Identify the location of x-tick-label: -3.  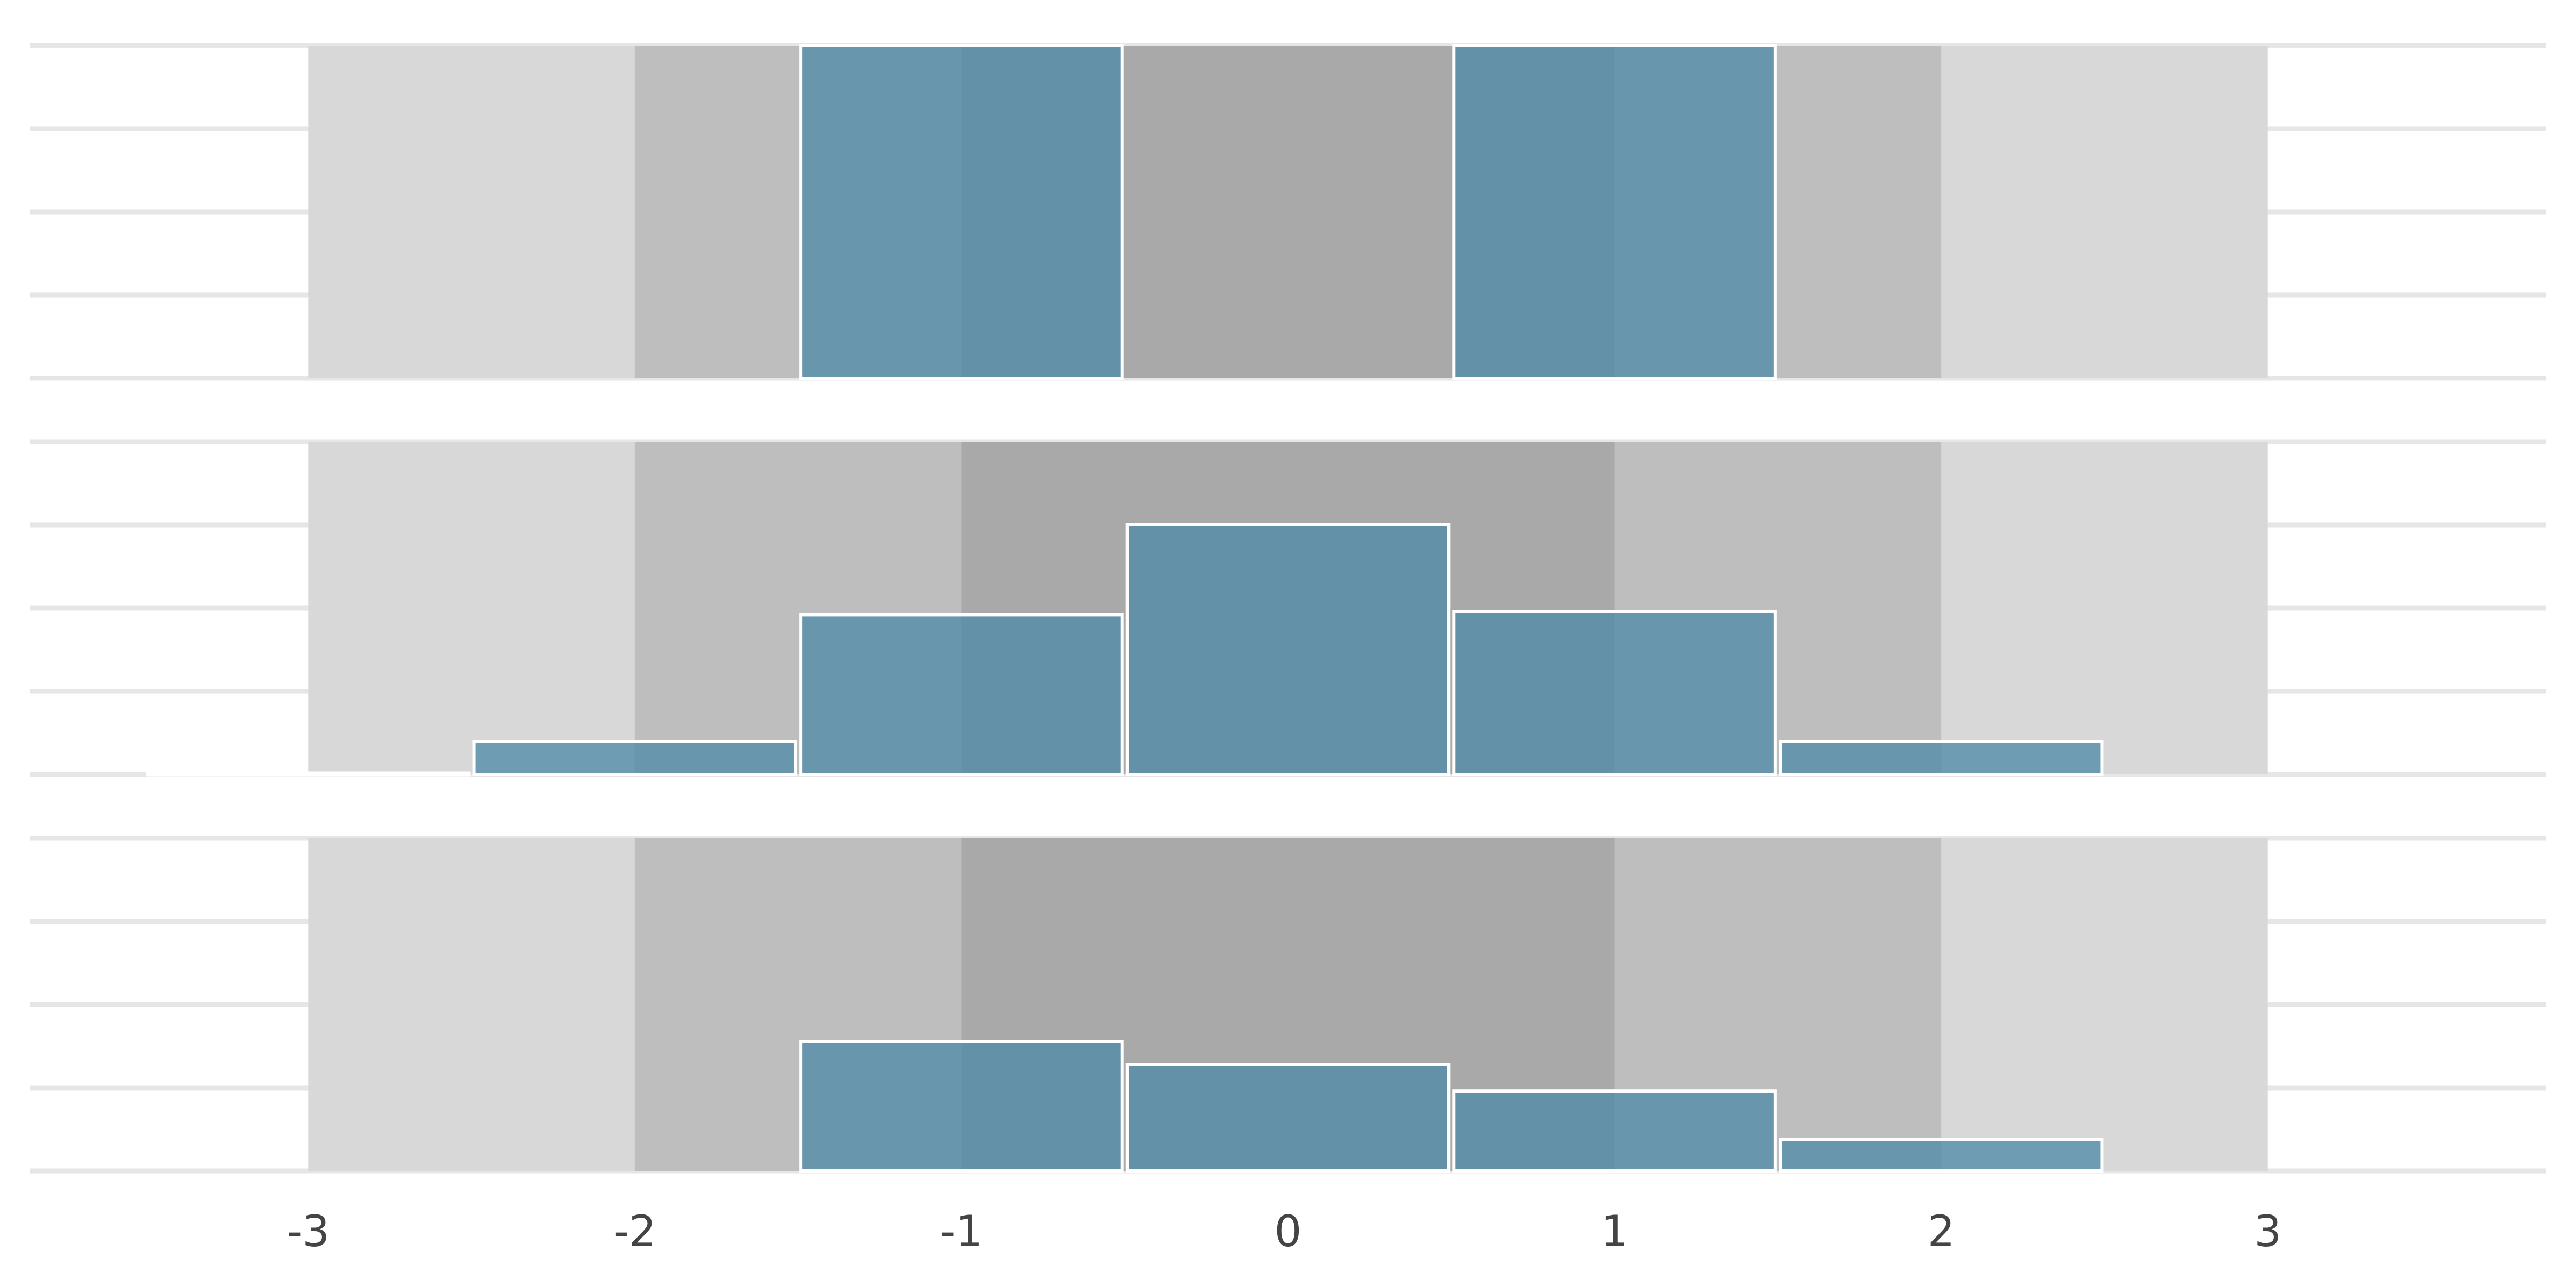
(308, 1231).